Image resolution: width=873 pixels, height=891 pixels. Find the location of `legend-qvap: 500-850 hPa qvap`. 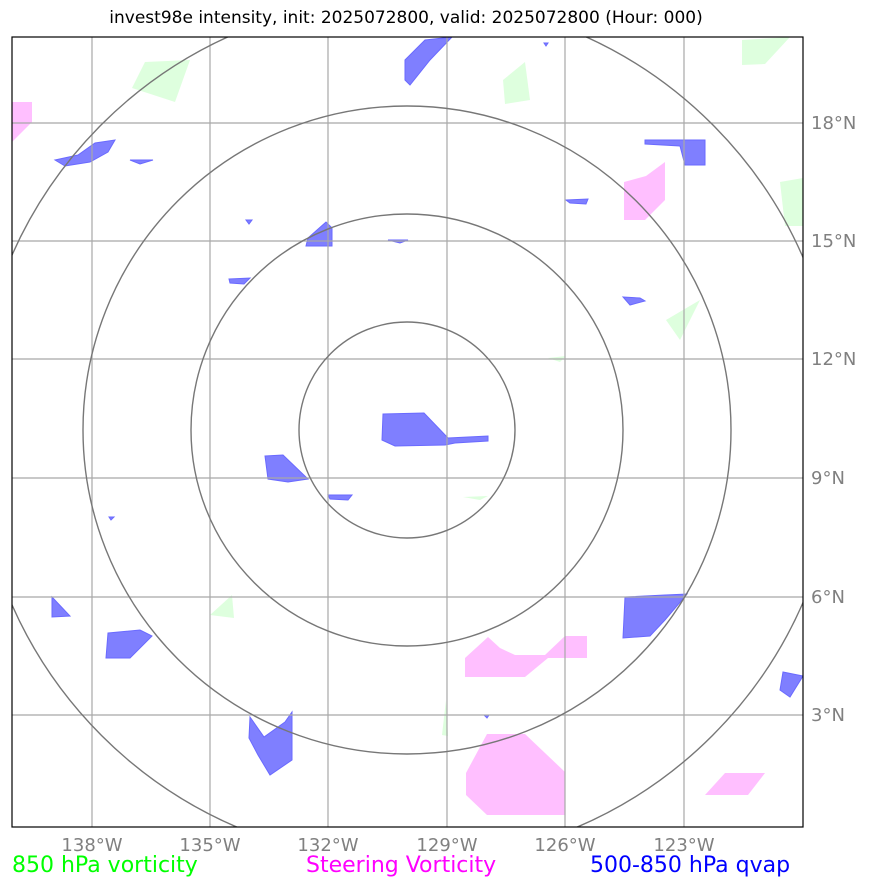

legend-qvap: 500-850 hPa qvap is located at coordinates (690, 865).